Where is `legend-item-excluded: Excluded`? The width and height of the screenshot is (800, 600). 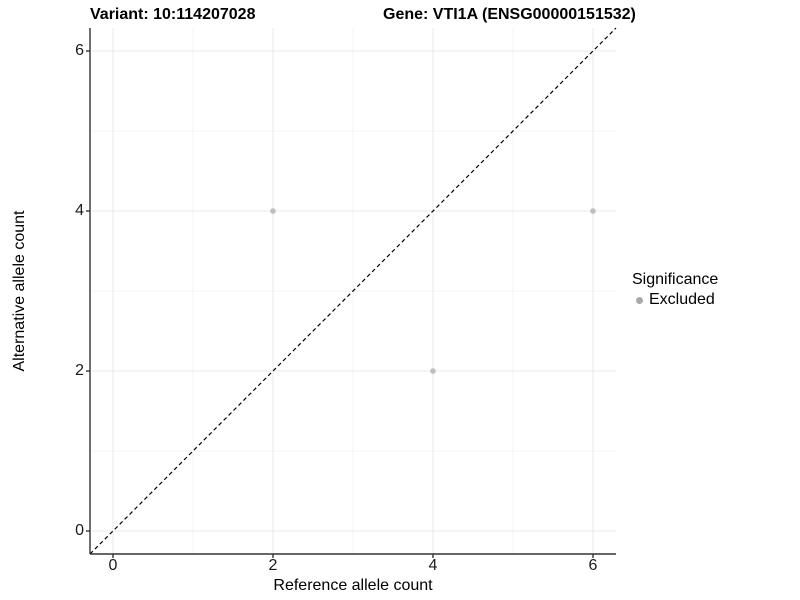
legend-item-excluded: Excluded is located at coordinates (675, 300).